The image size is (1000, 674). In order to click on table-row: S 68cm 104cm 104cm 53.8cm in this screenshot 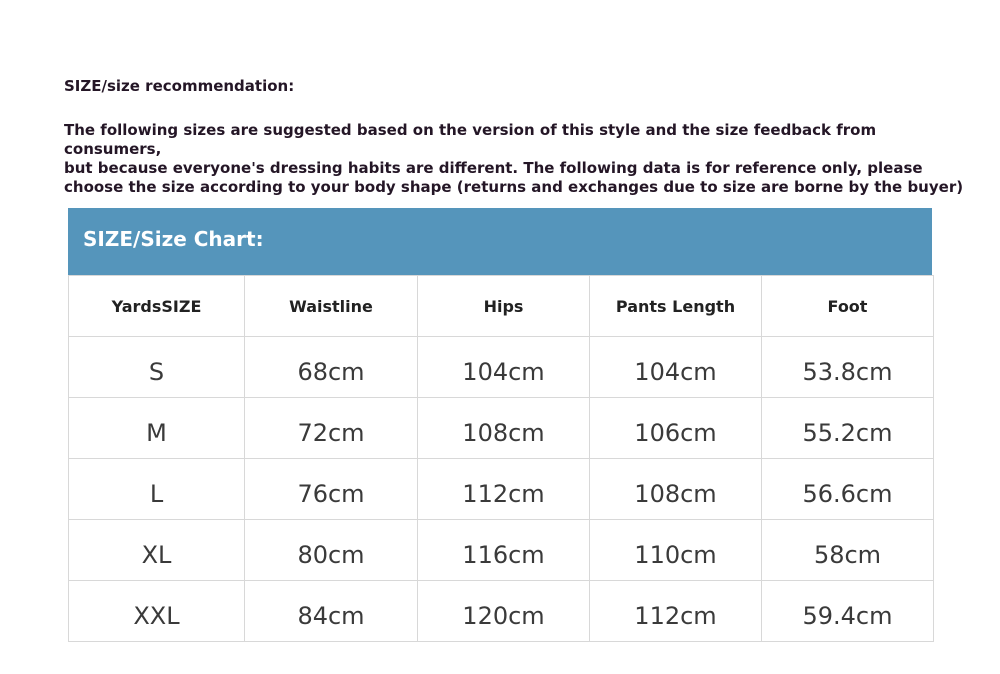, I will do `click(501, 367)`.